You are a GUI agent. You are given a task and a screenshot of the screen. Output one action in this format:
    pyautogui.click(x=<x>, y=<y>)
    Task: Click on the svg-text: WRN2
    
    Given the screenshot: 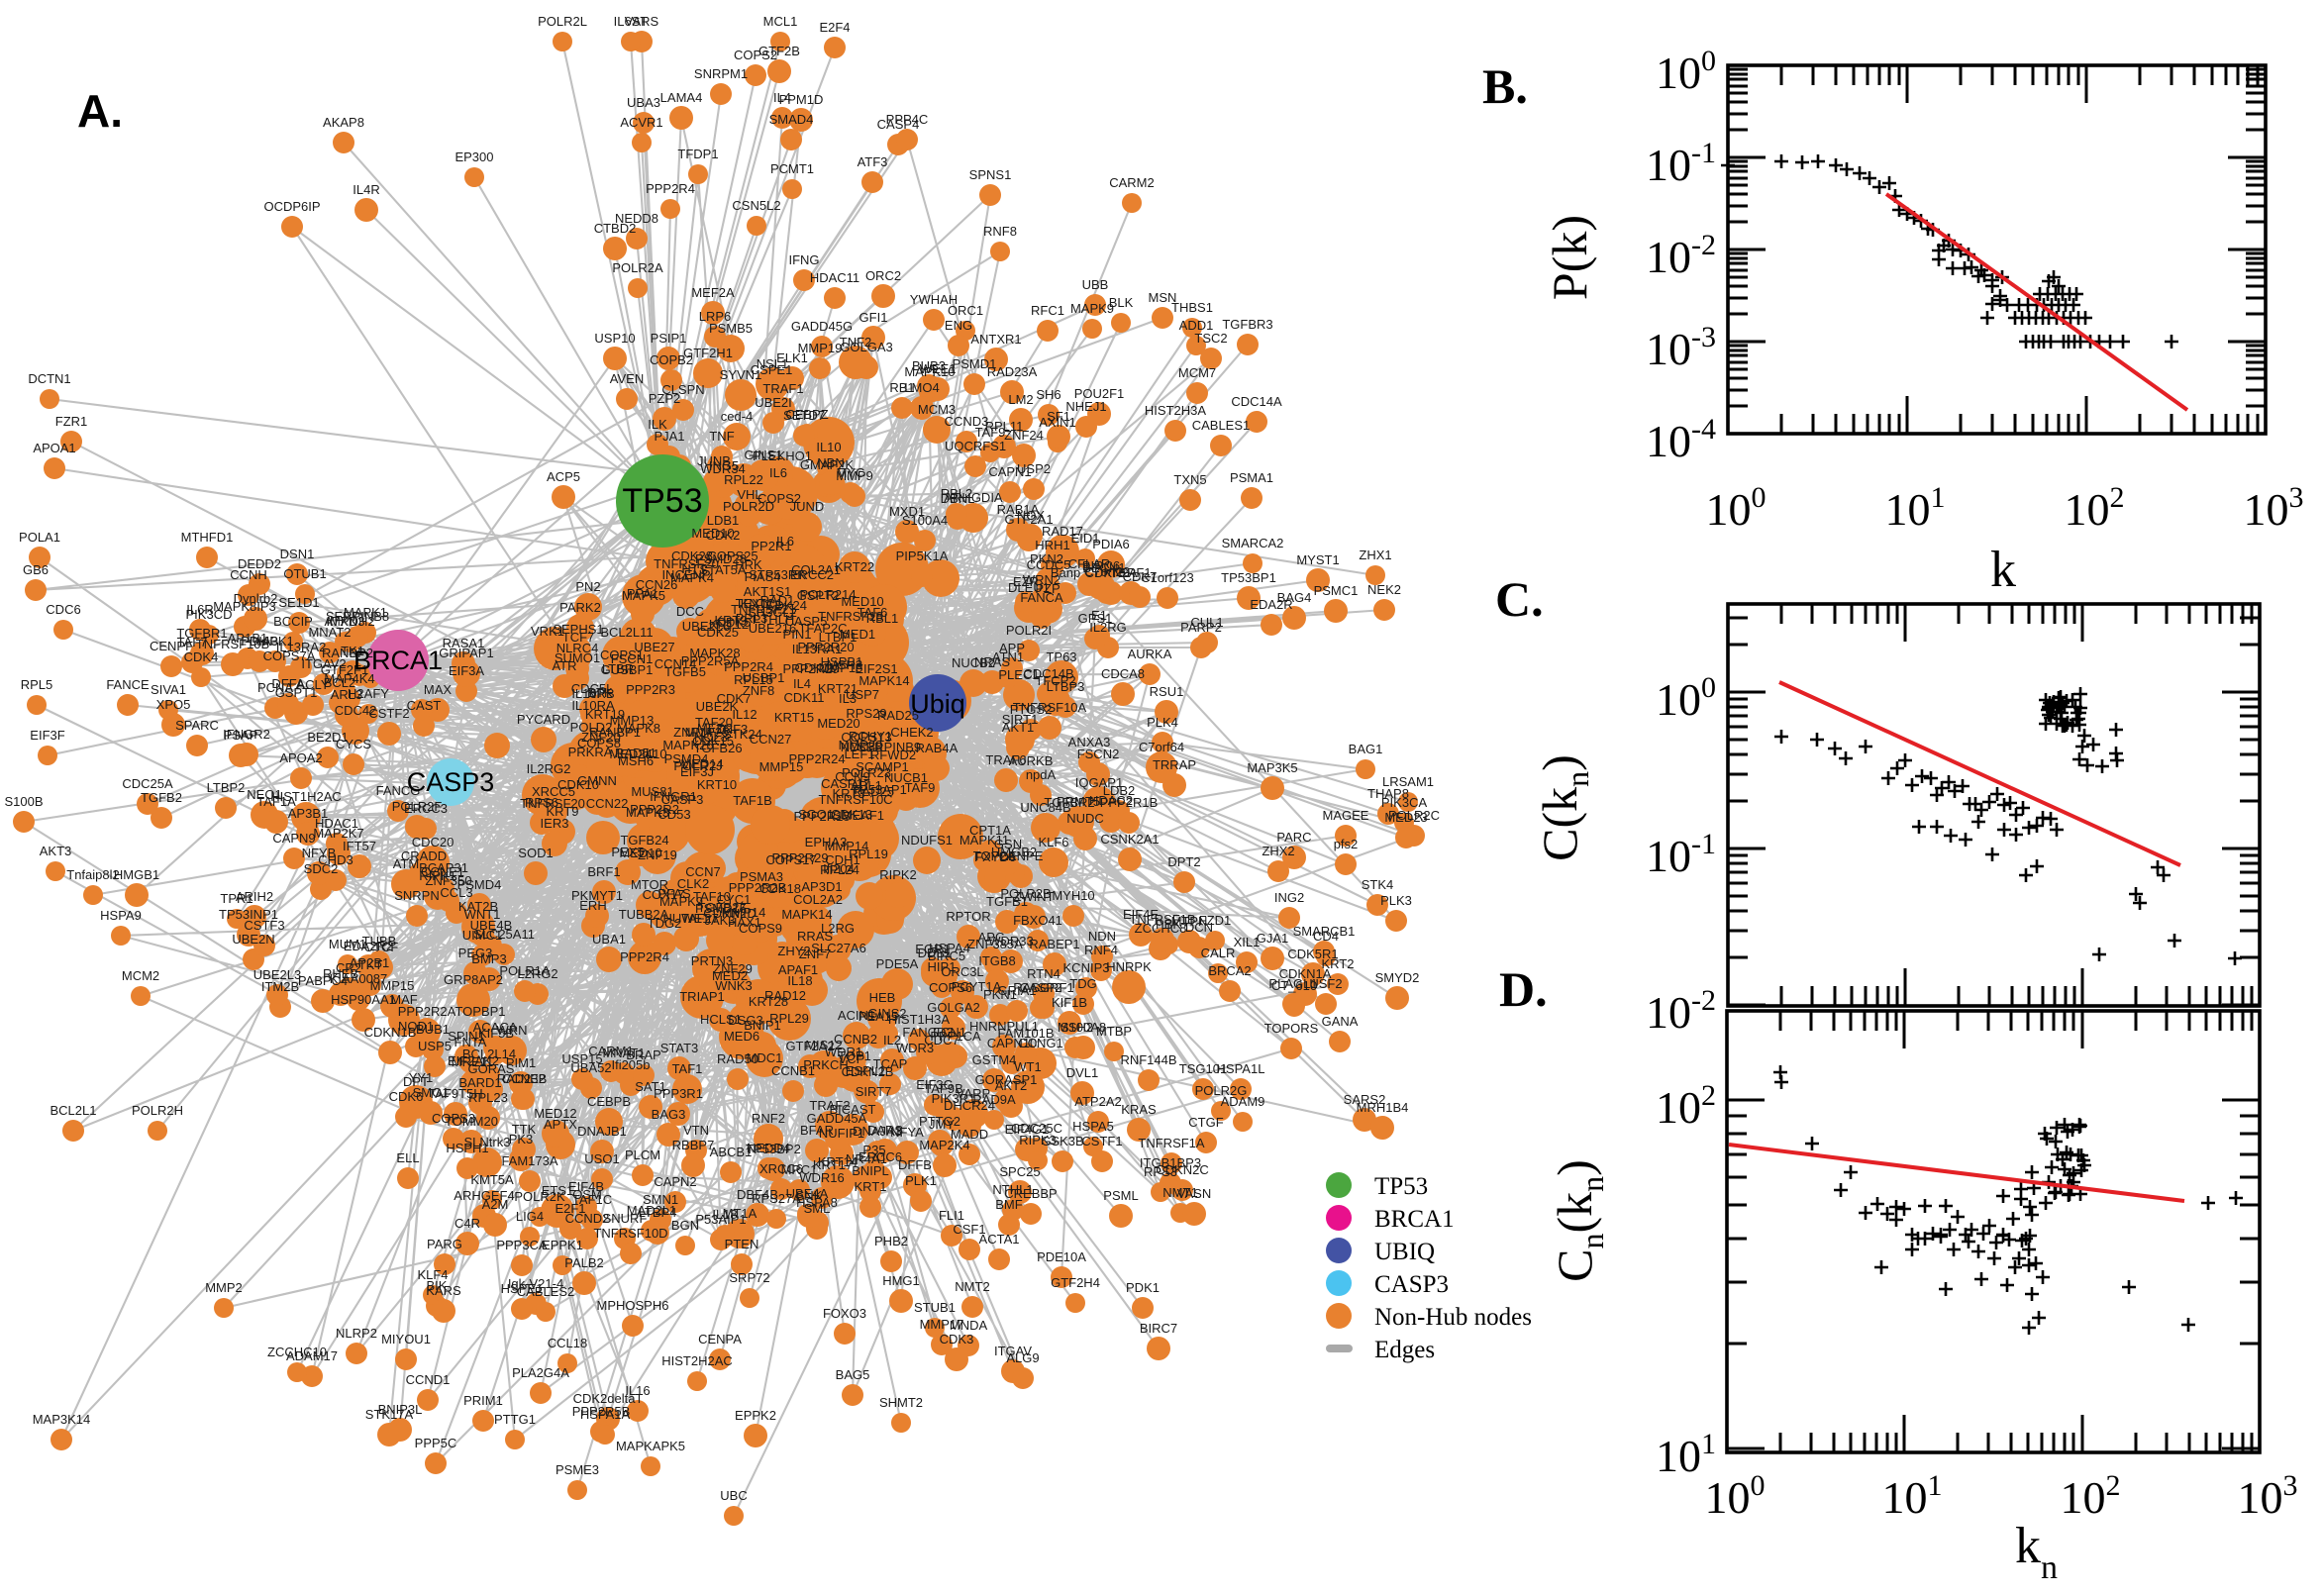 What is the action you would take?
    pyautogui.click(x=1041, y=579)
    